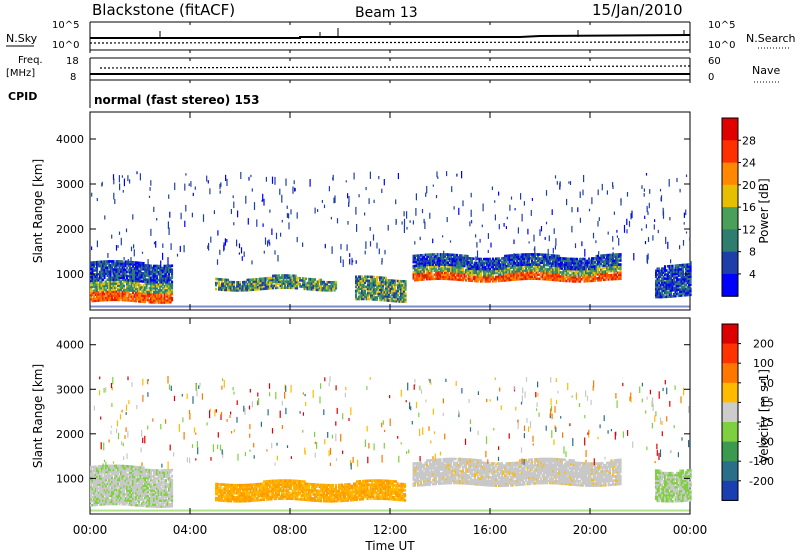 Image resolution: width=800 pixels, height=554 pixels. Describe the element at coordinates (65, 45) in the screenshot. I see `nsky-tick-bottom: 10^0` at that location.